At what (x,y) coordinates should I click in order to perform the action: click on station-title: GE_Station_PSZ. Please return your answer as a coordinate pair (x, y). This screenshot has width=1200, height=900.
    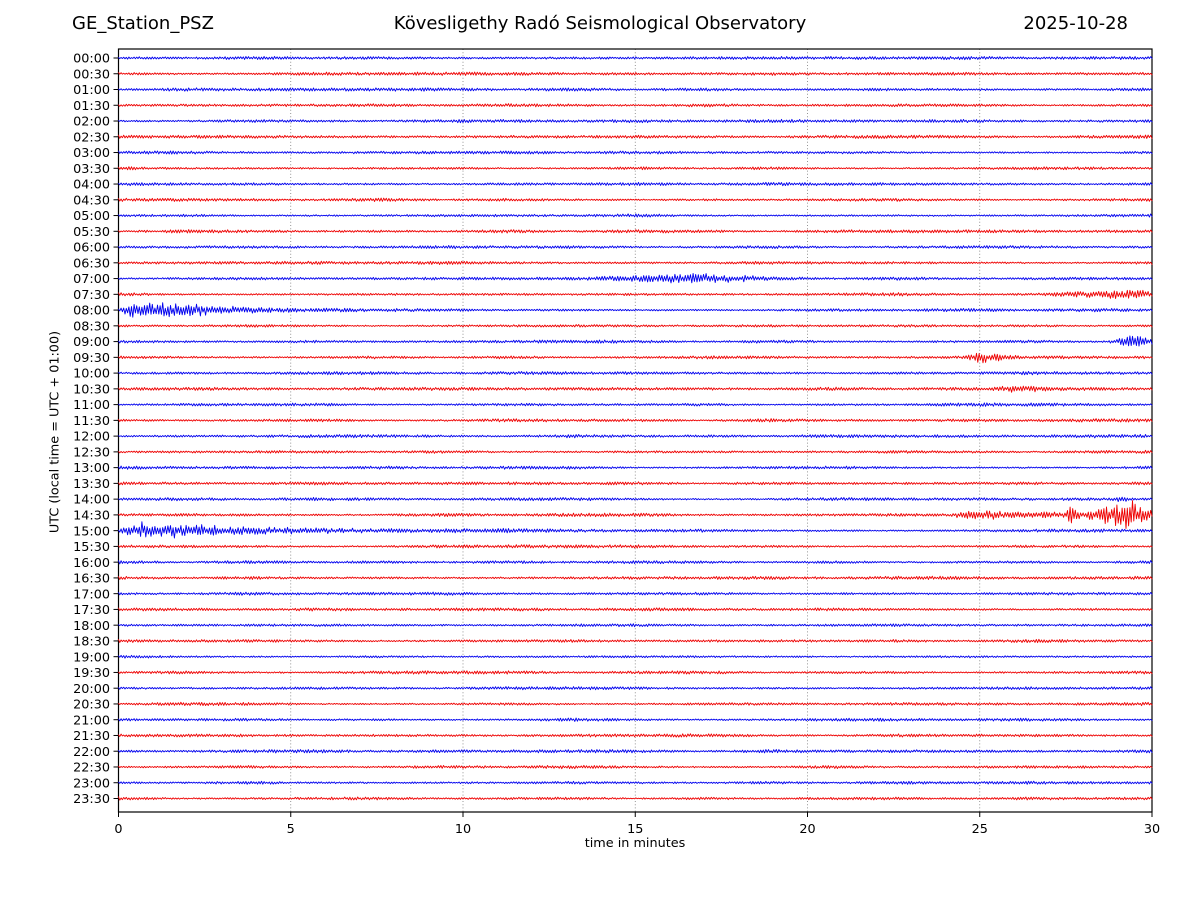
    Looking at the image, I should click on (143, 23).